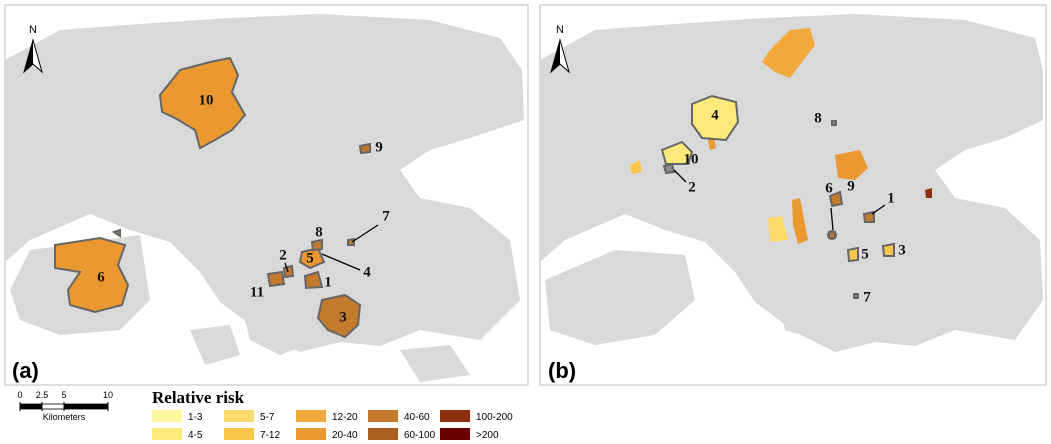 The width and height of the screenshot is (1051, 444). I want to click on legend-label: 5-7, so click(267, 417).